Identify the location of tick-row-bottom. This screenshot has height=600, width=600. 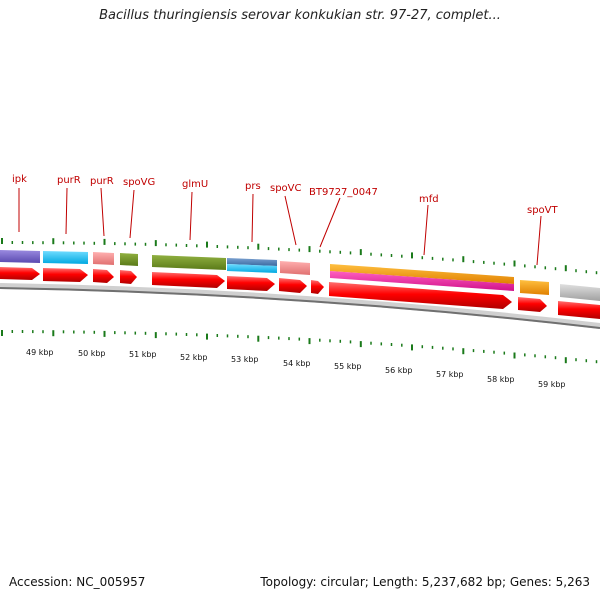
(299, 347).